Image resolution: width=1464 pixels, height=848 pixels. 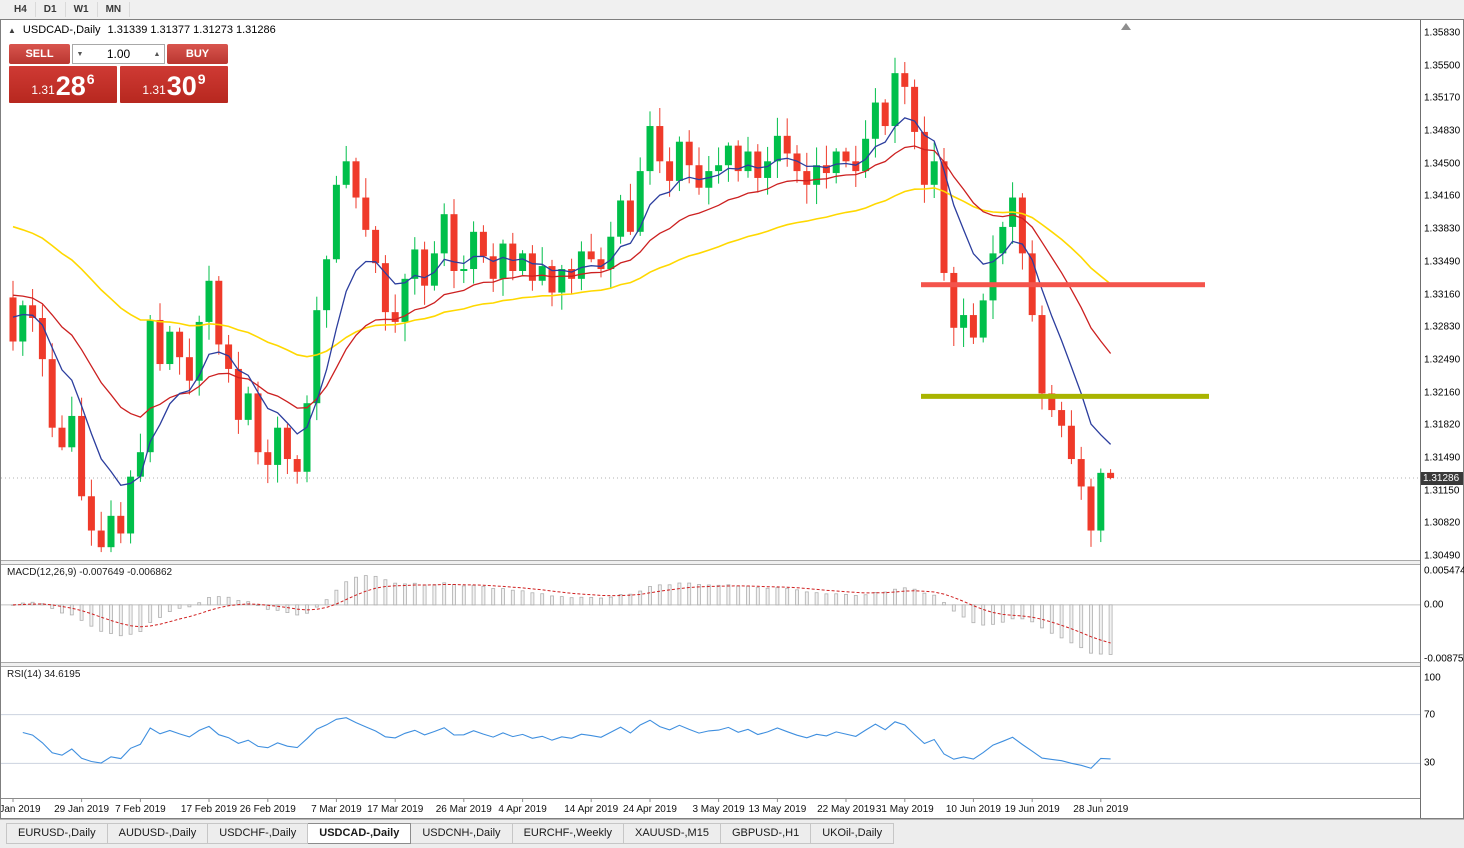 I want to click on bid-price-main: 1.31, so click(x=43, y=90).